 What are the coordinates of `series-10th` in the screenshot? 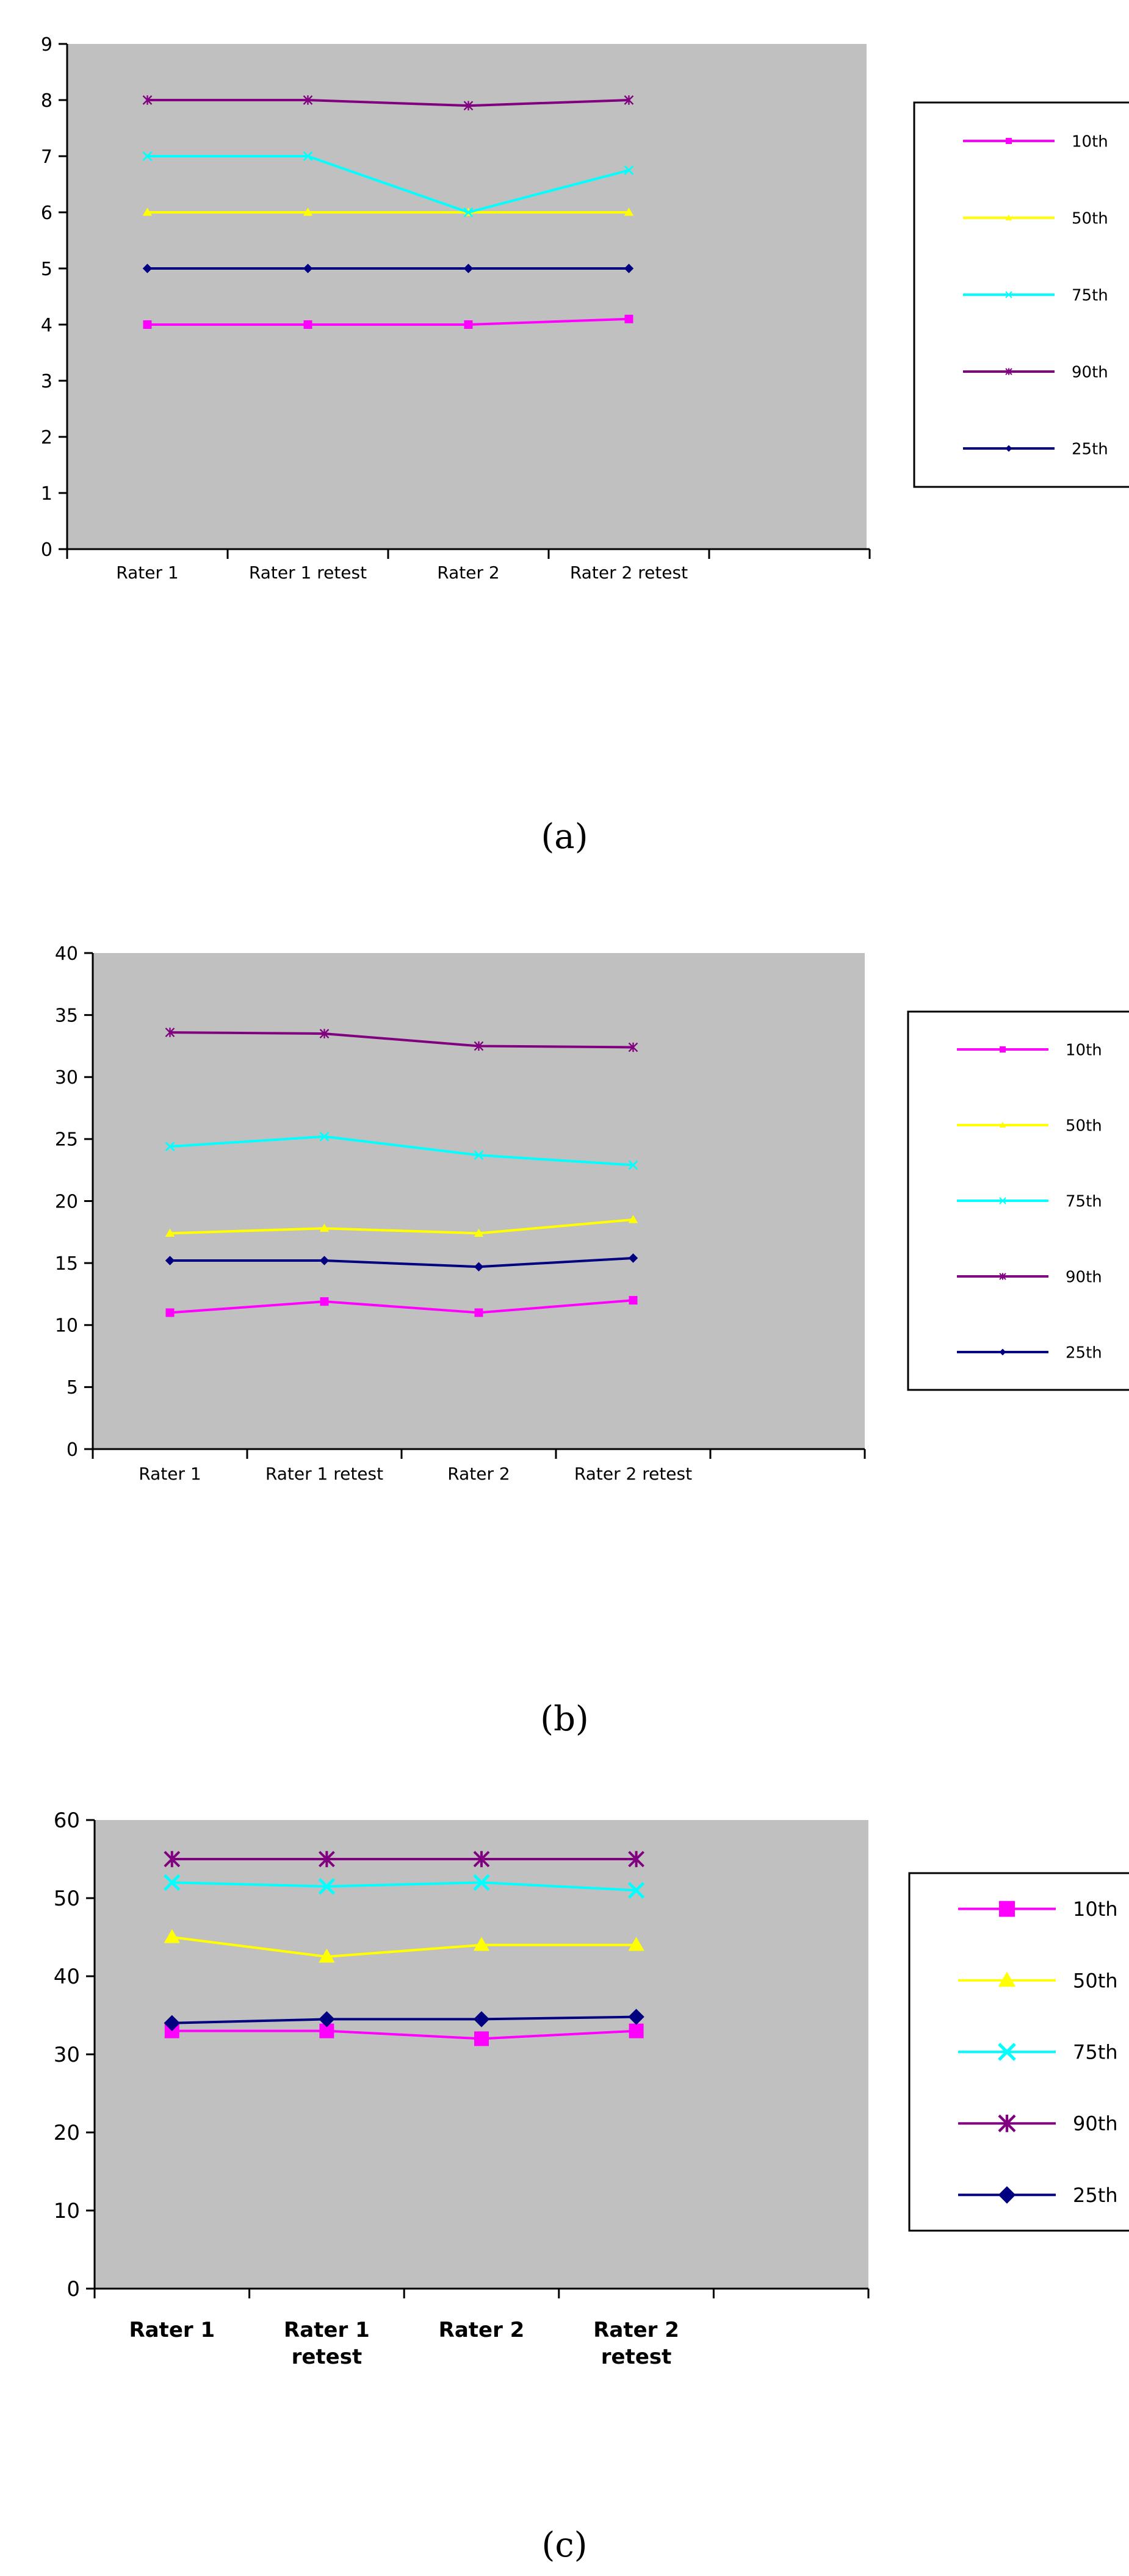 It's located at (388, 321).